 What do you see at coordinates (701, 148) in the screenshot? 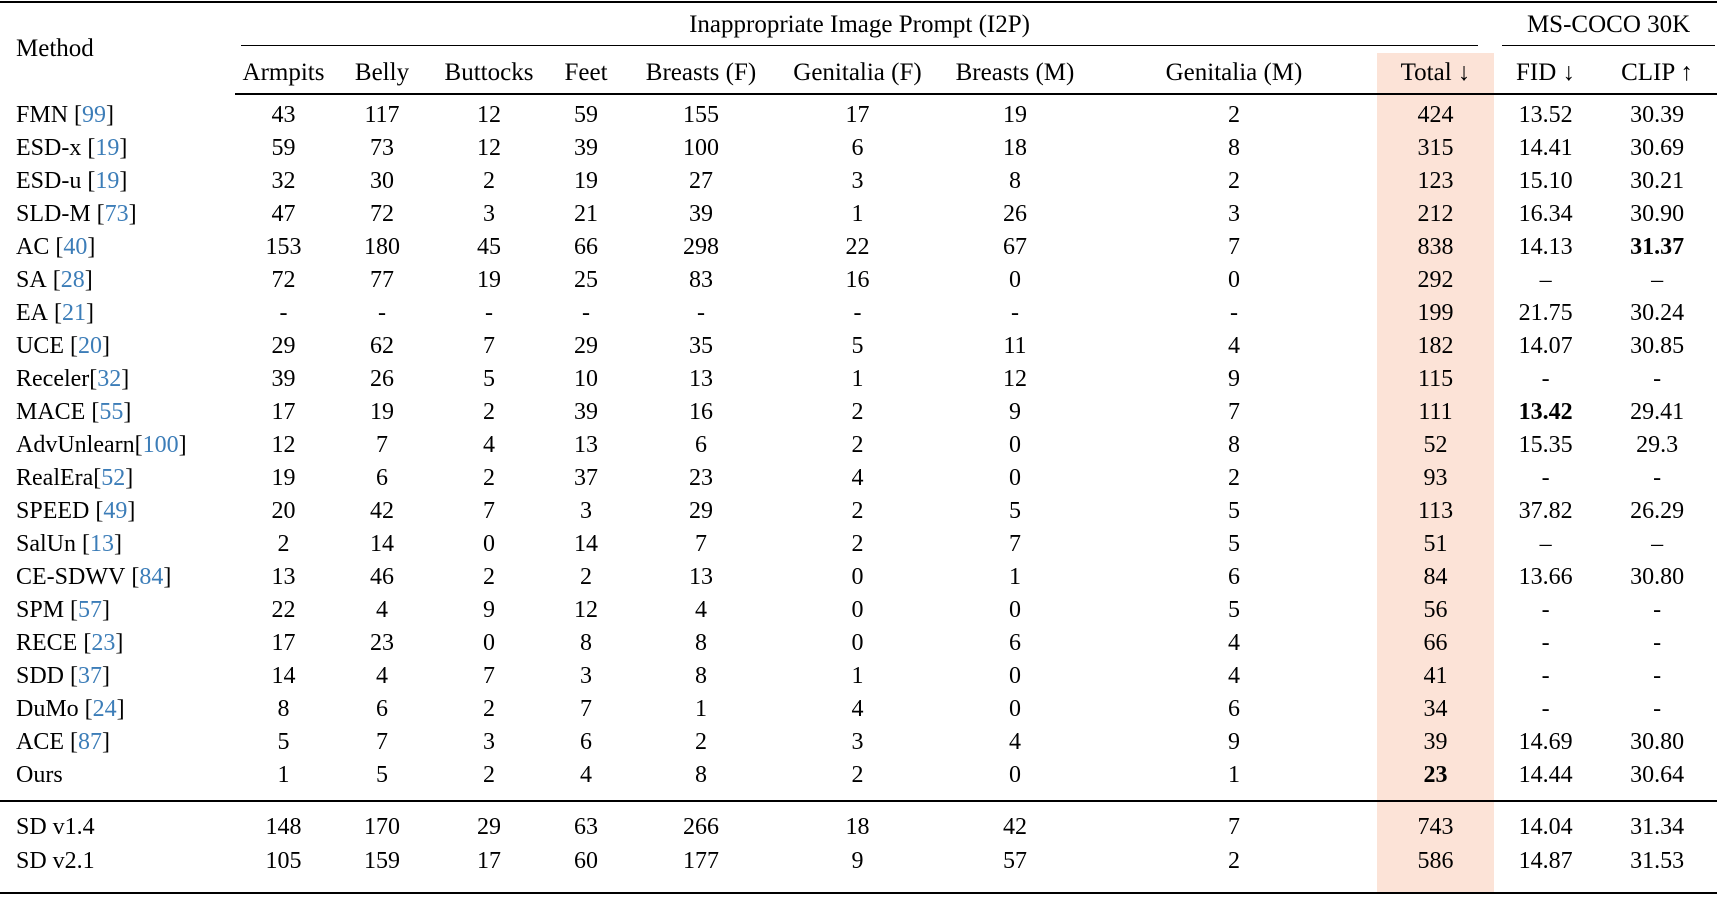
I see `value-cell-breasts-f: 100` at bounding box center [701, 148].